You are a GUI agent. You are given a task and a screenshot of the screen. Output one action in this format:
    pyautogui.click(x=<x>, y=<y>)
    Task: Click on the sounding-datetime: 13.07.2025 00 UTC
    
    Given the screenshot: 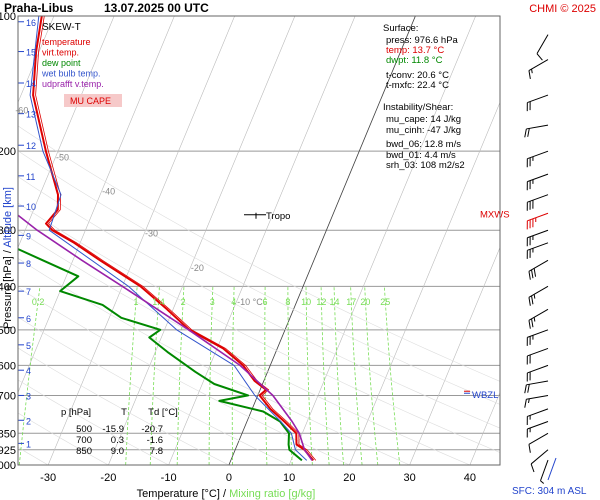 What is the action you would take?
    pyautogui.click(x=156, y=8)
    